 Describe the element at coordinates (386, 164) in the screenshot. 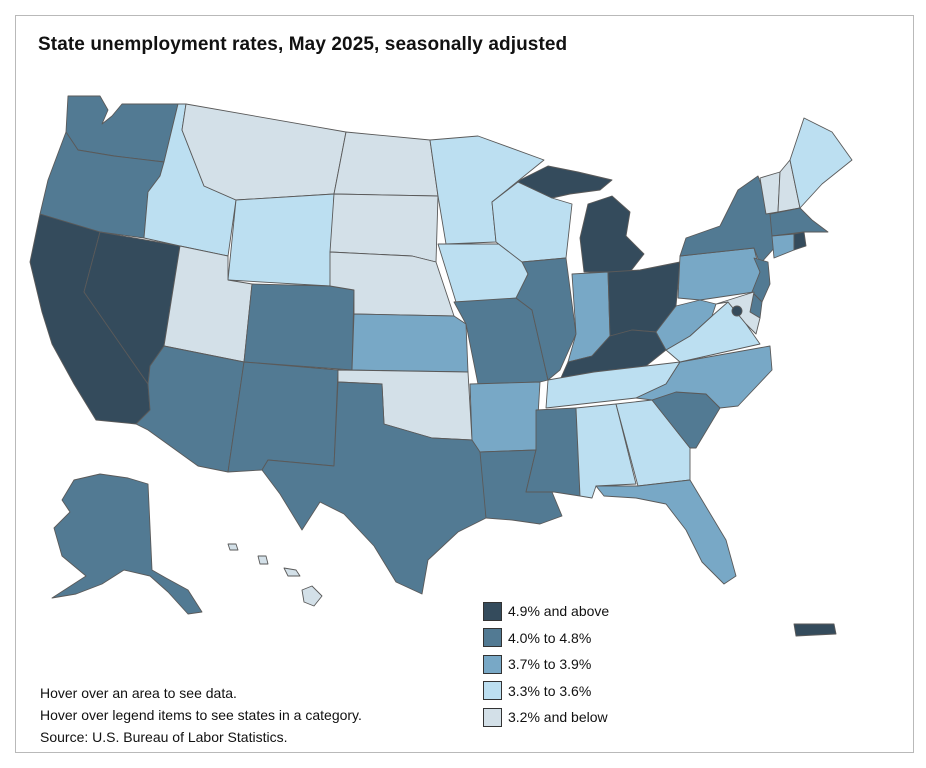

I see `state-north-dakota` at that location.